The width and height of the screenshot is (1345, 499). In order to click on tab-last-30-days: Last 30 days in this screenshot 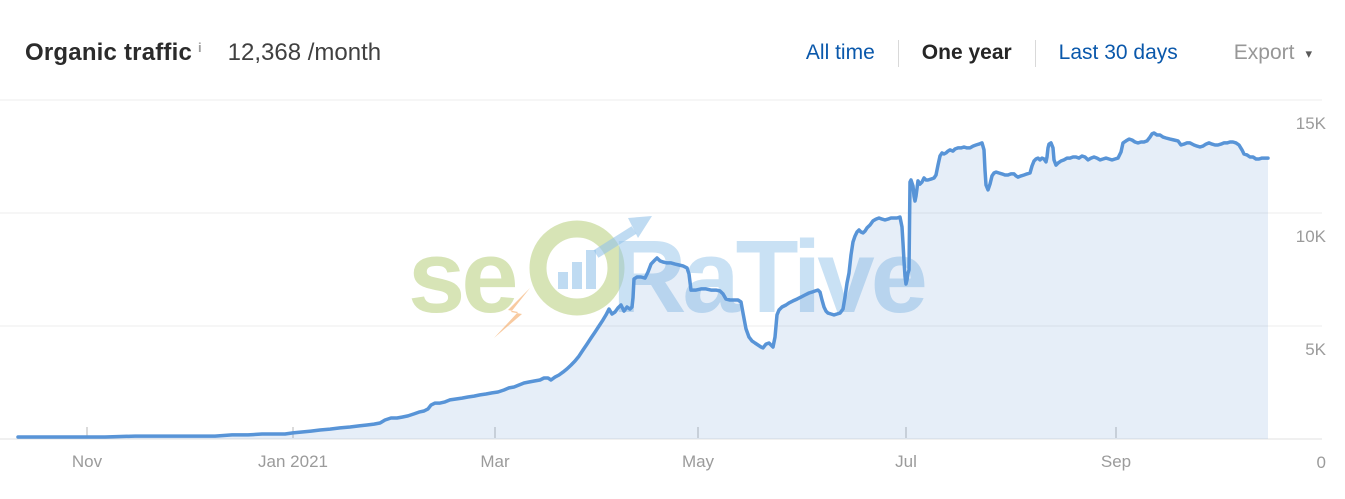, I will do `click(1118, 52)`.